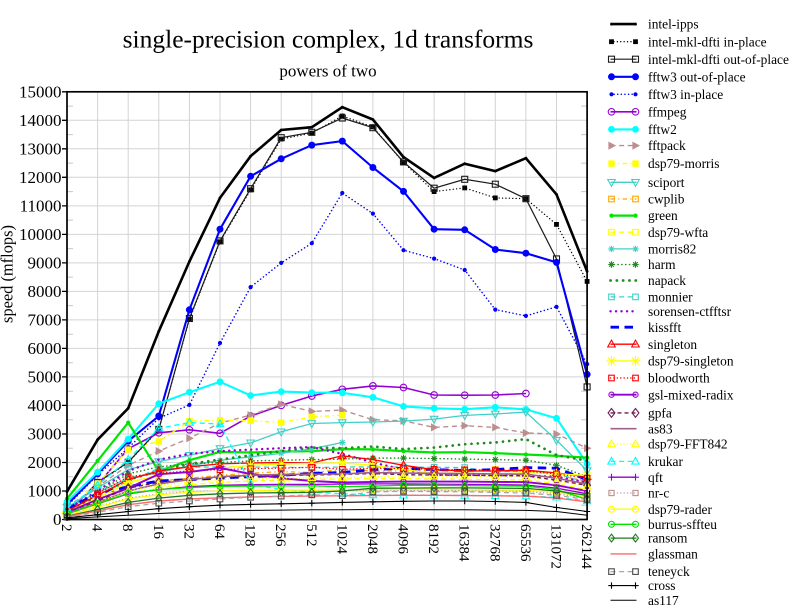 This screenshot has width=792, height=612. I want to click on svg-text: sorensen-ctfftsr, so click(690, 311).